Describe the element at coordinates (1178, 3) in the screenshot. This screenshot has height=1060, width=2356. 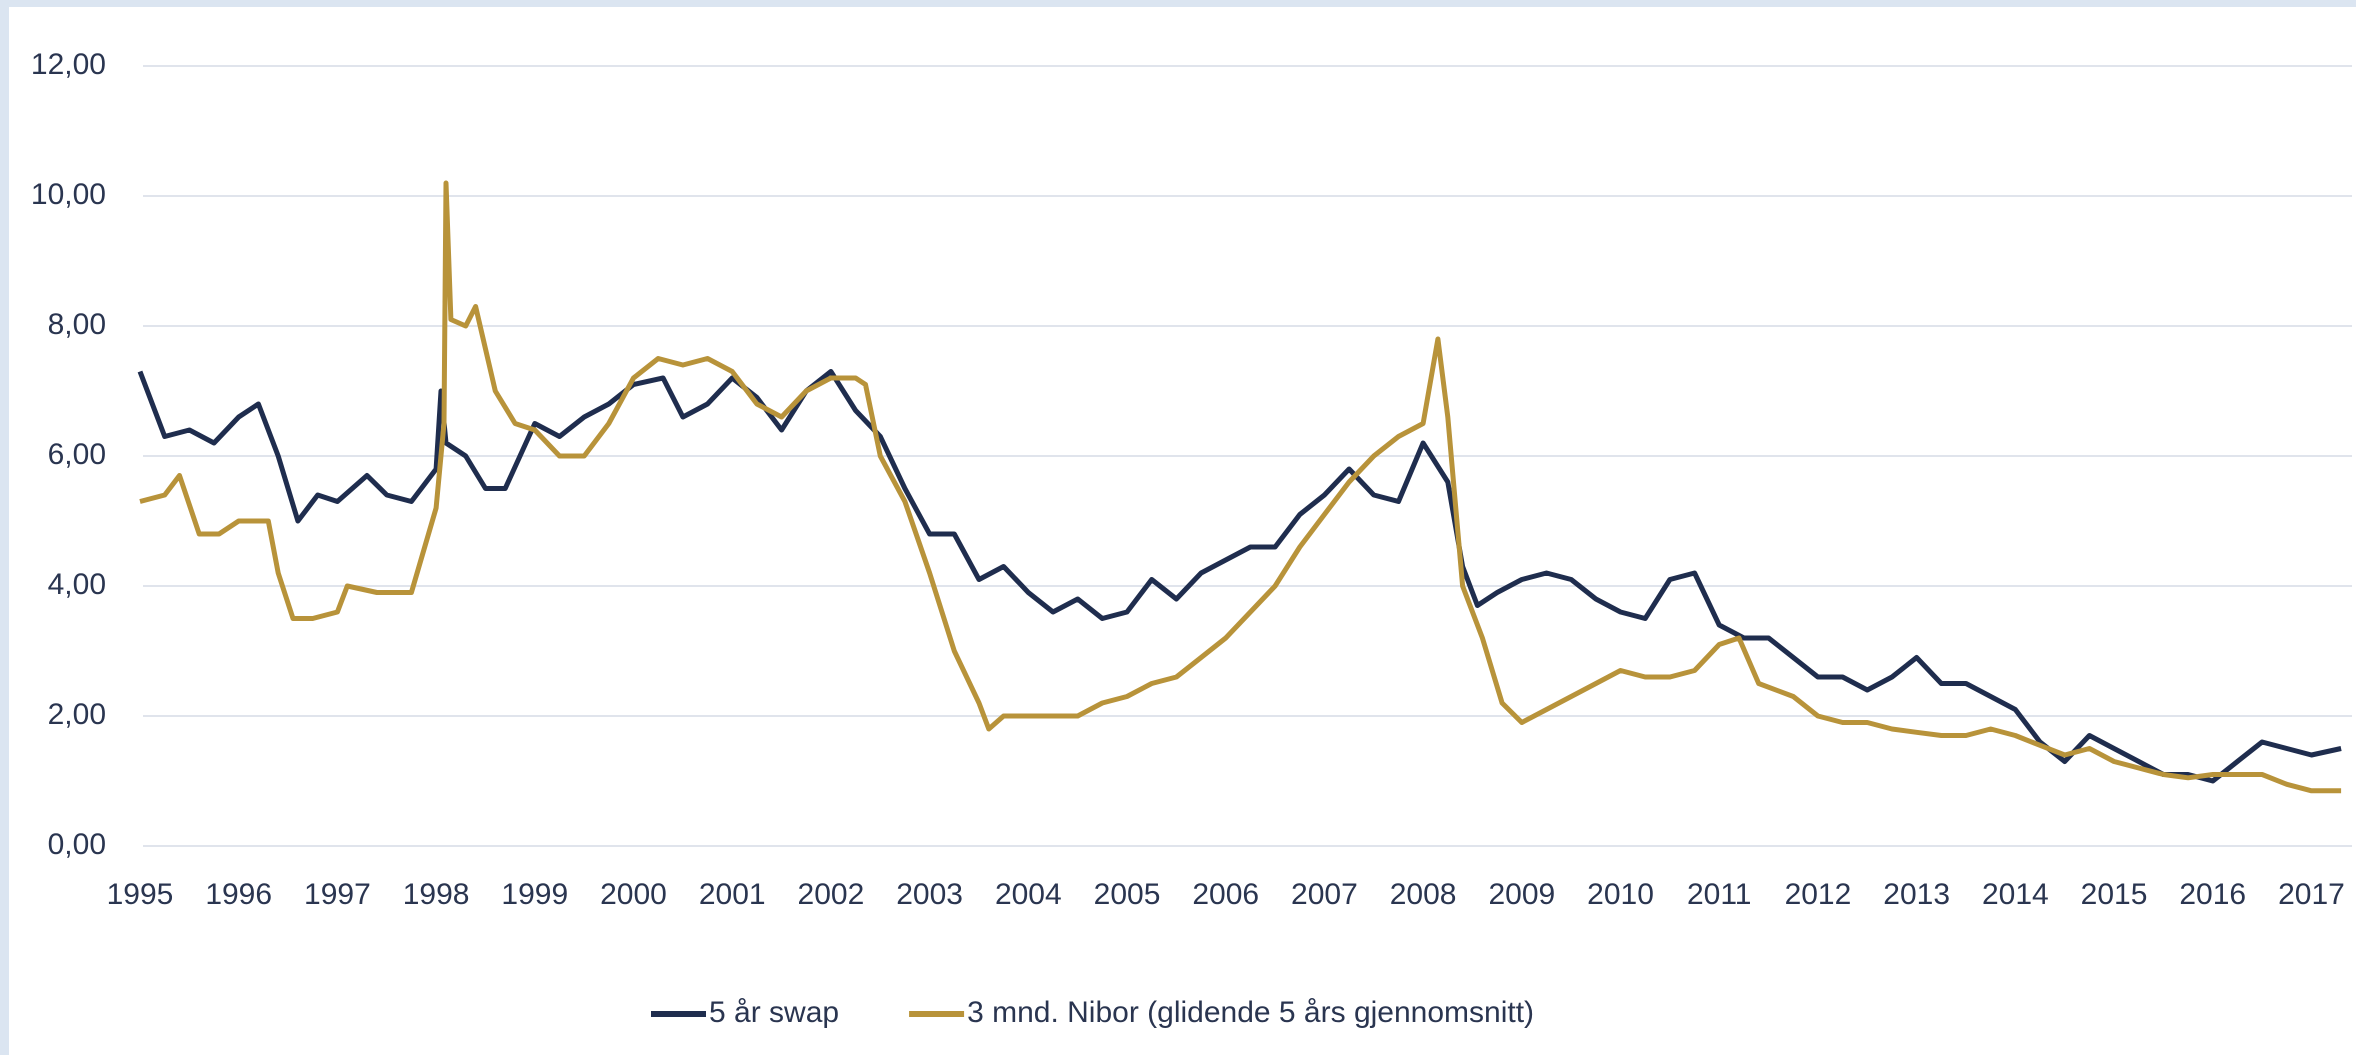
I see `top-border` at that location.